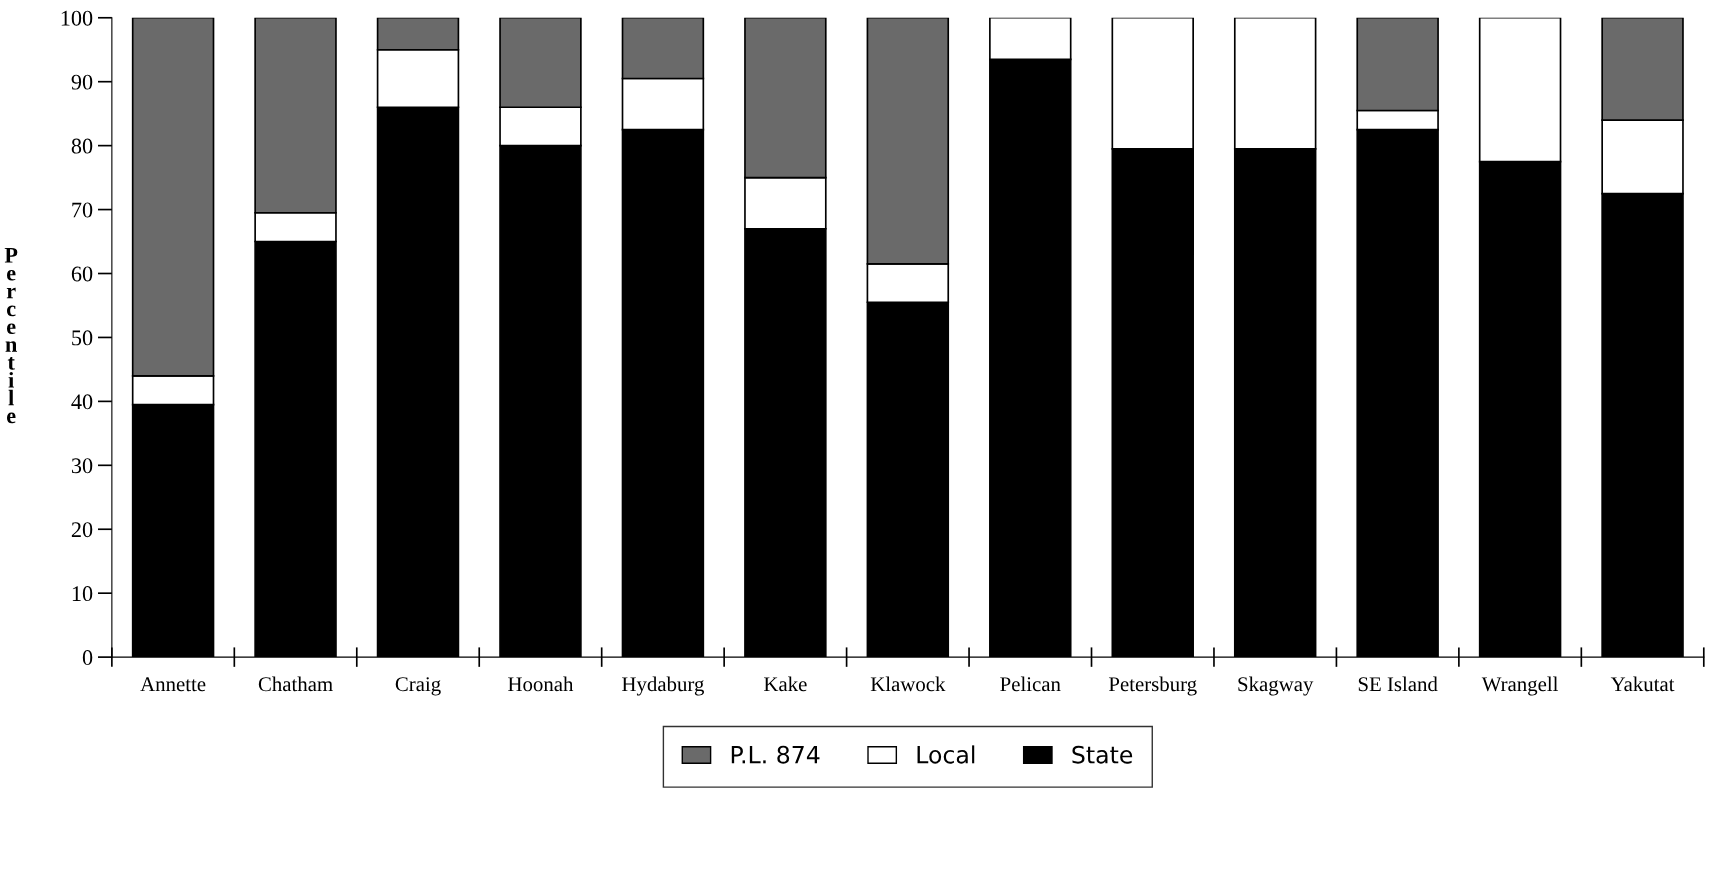 The width and height of the screenshot is (1721, 888). What do you see at coordinates (1276, 686) in the screenshot?
I see `x-tick-label: Skagway` at bounding box center [1276, 686].